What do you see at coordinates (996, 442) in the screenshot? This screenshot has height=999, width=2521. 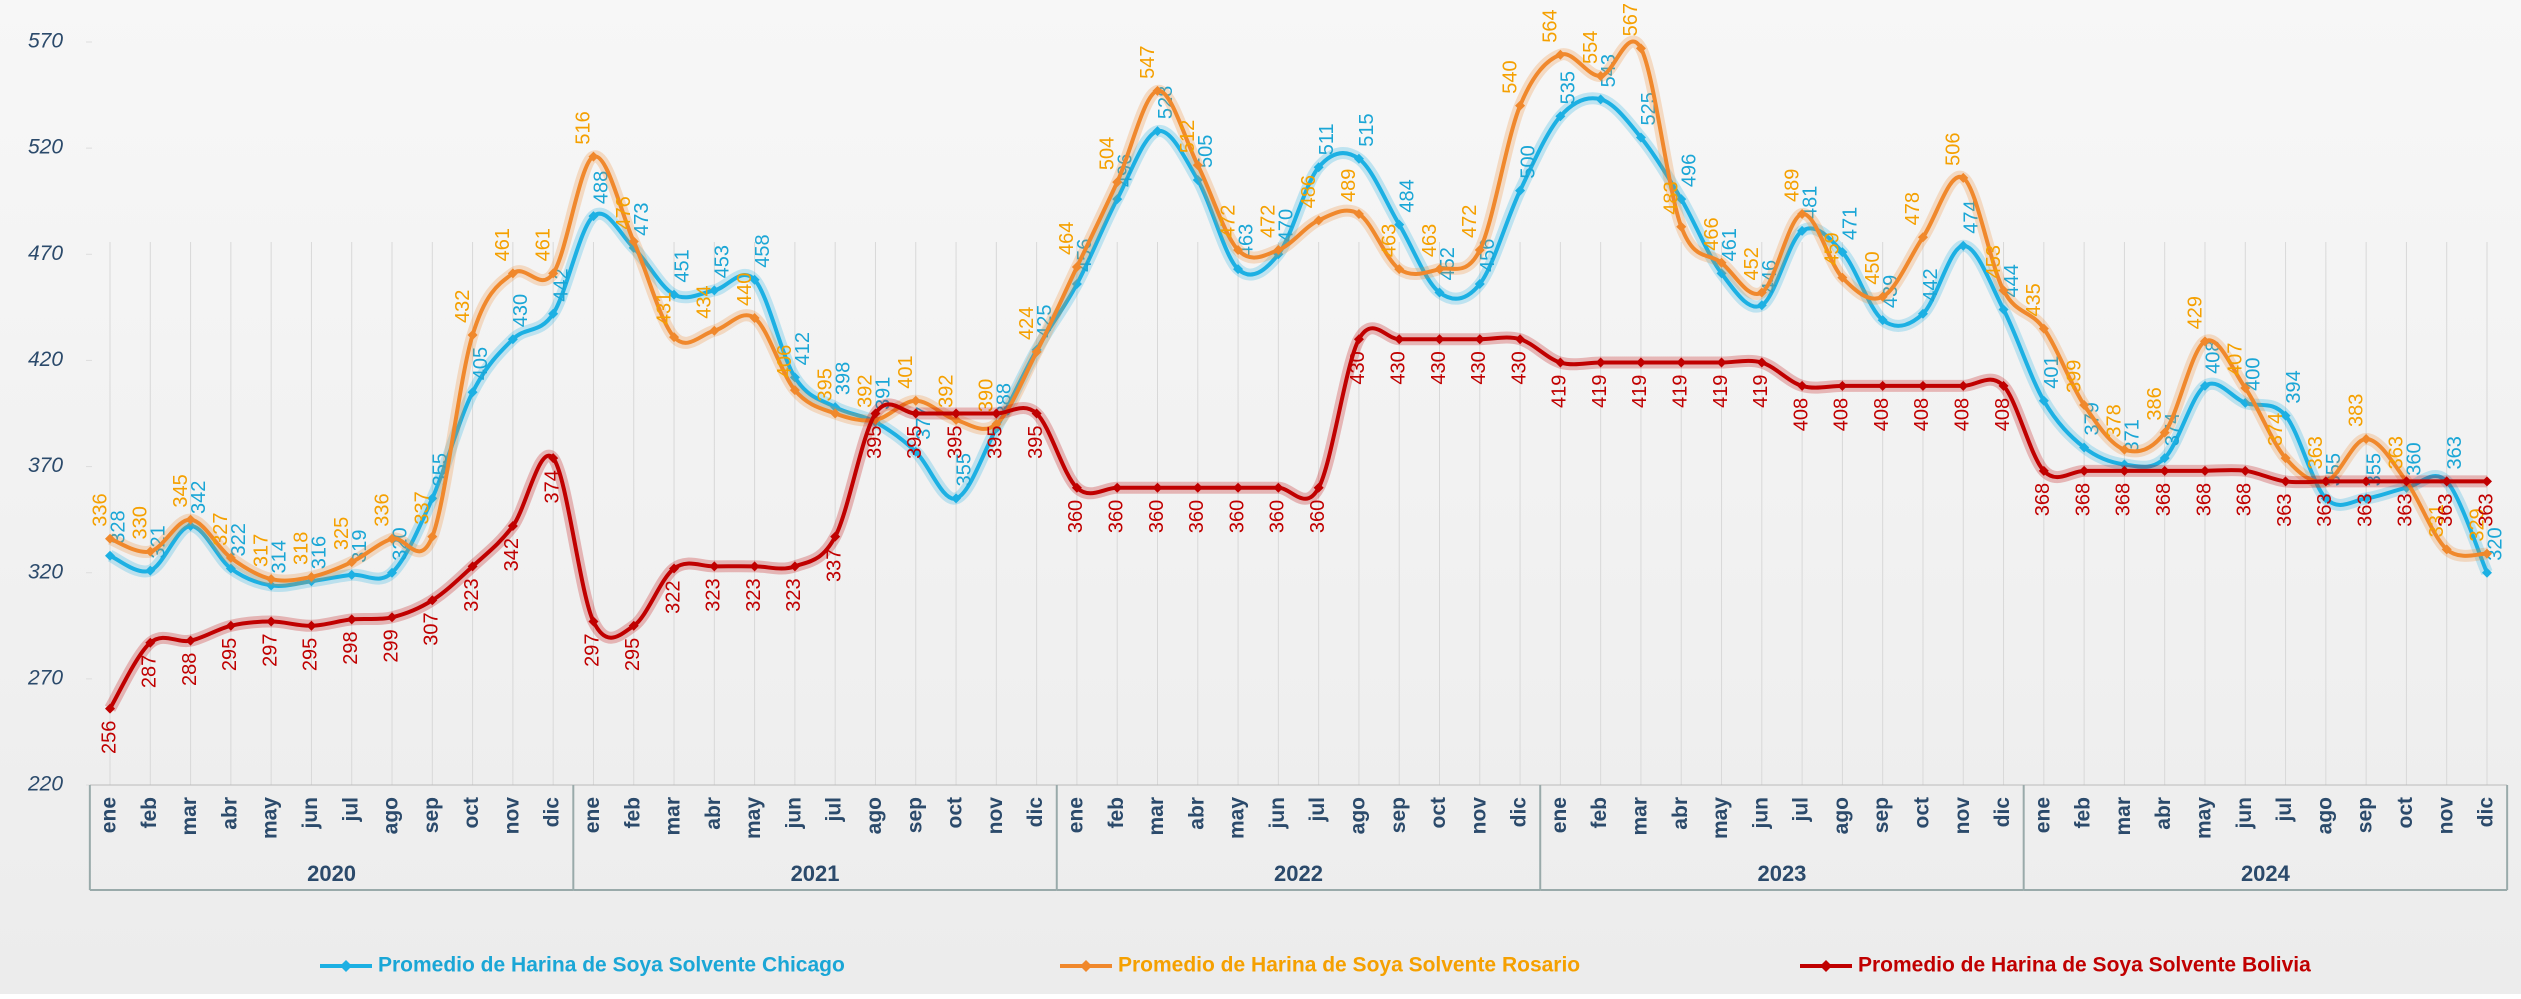 I see `data-label: 395` at bounding box center [996, 442].